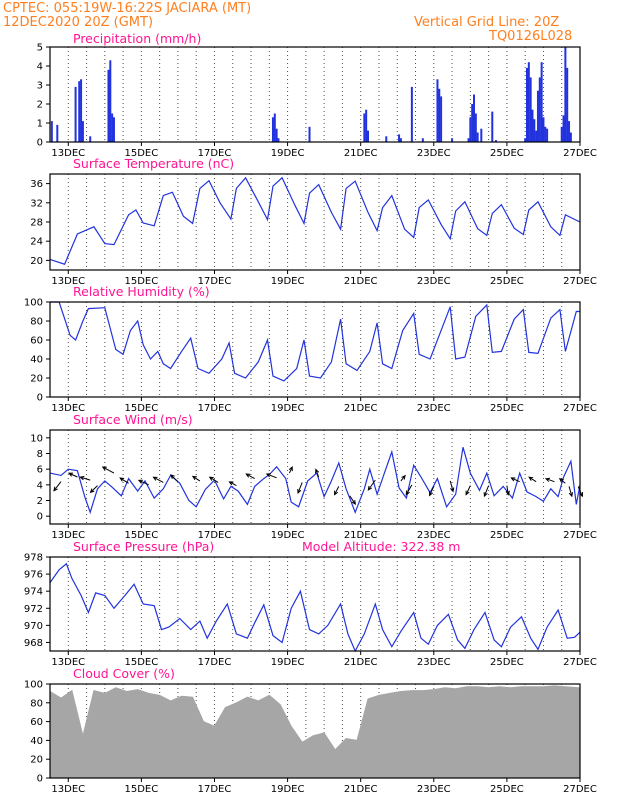 This screenshot has height=800, width=618. What do you see at coordinates (36, 379) in the screenshot?
I see `humidity-y-tick-label: 20` at bounding box center [36, 379].